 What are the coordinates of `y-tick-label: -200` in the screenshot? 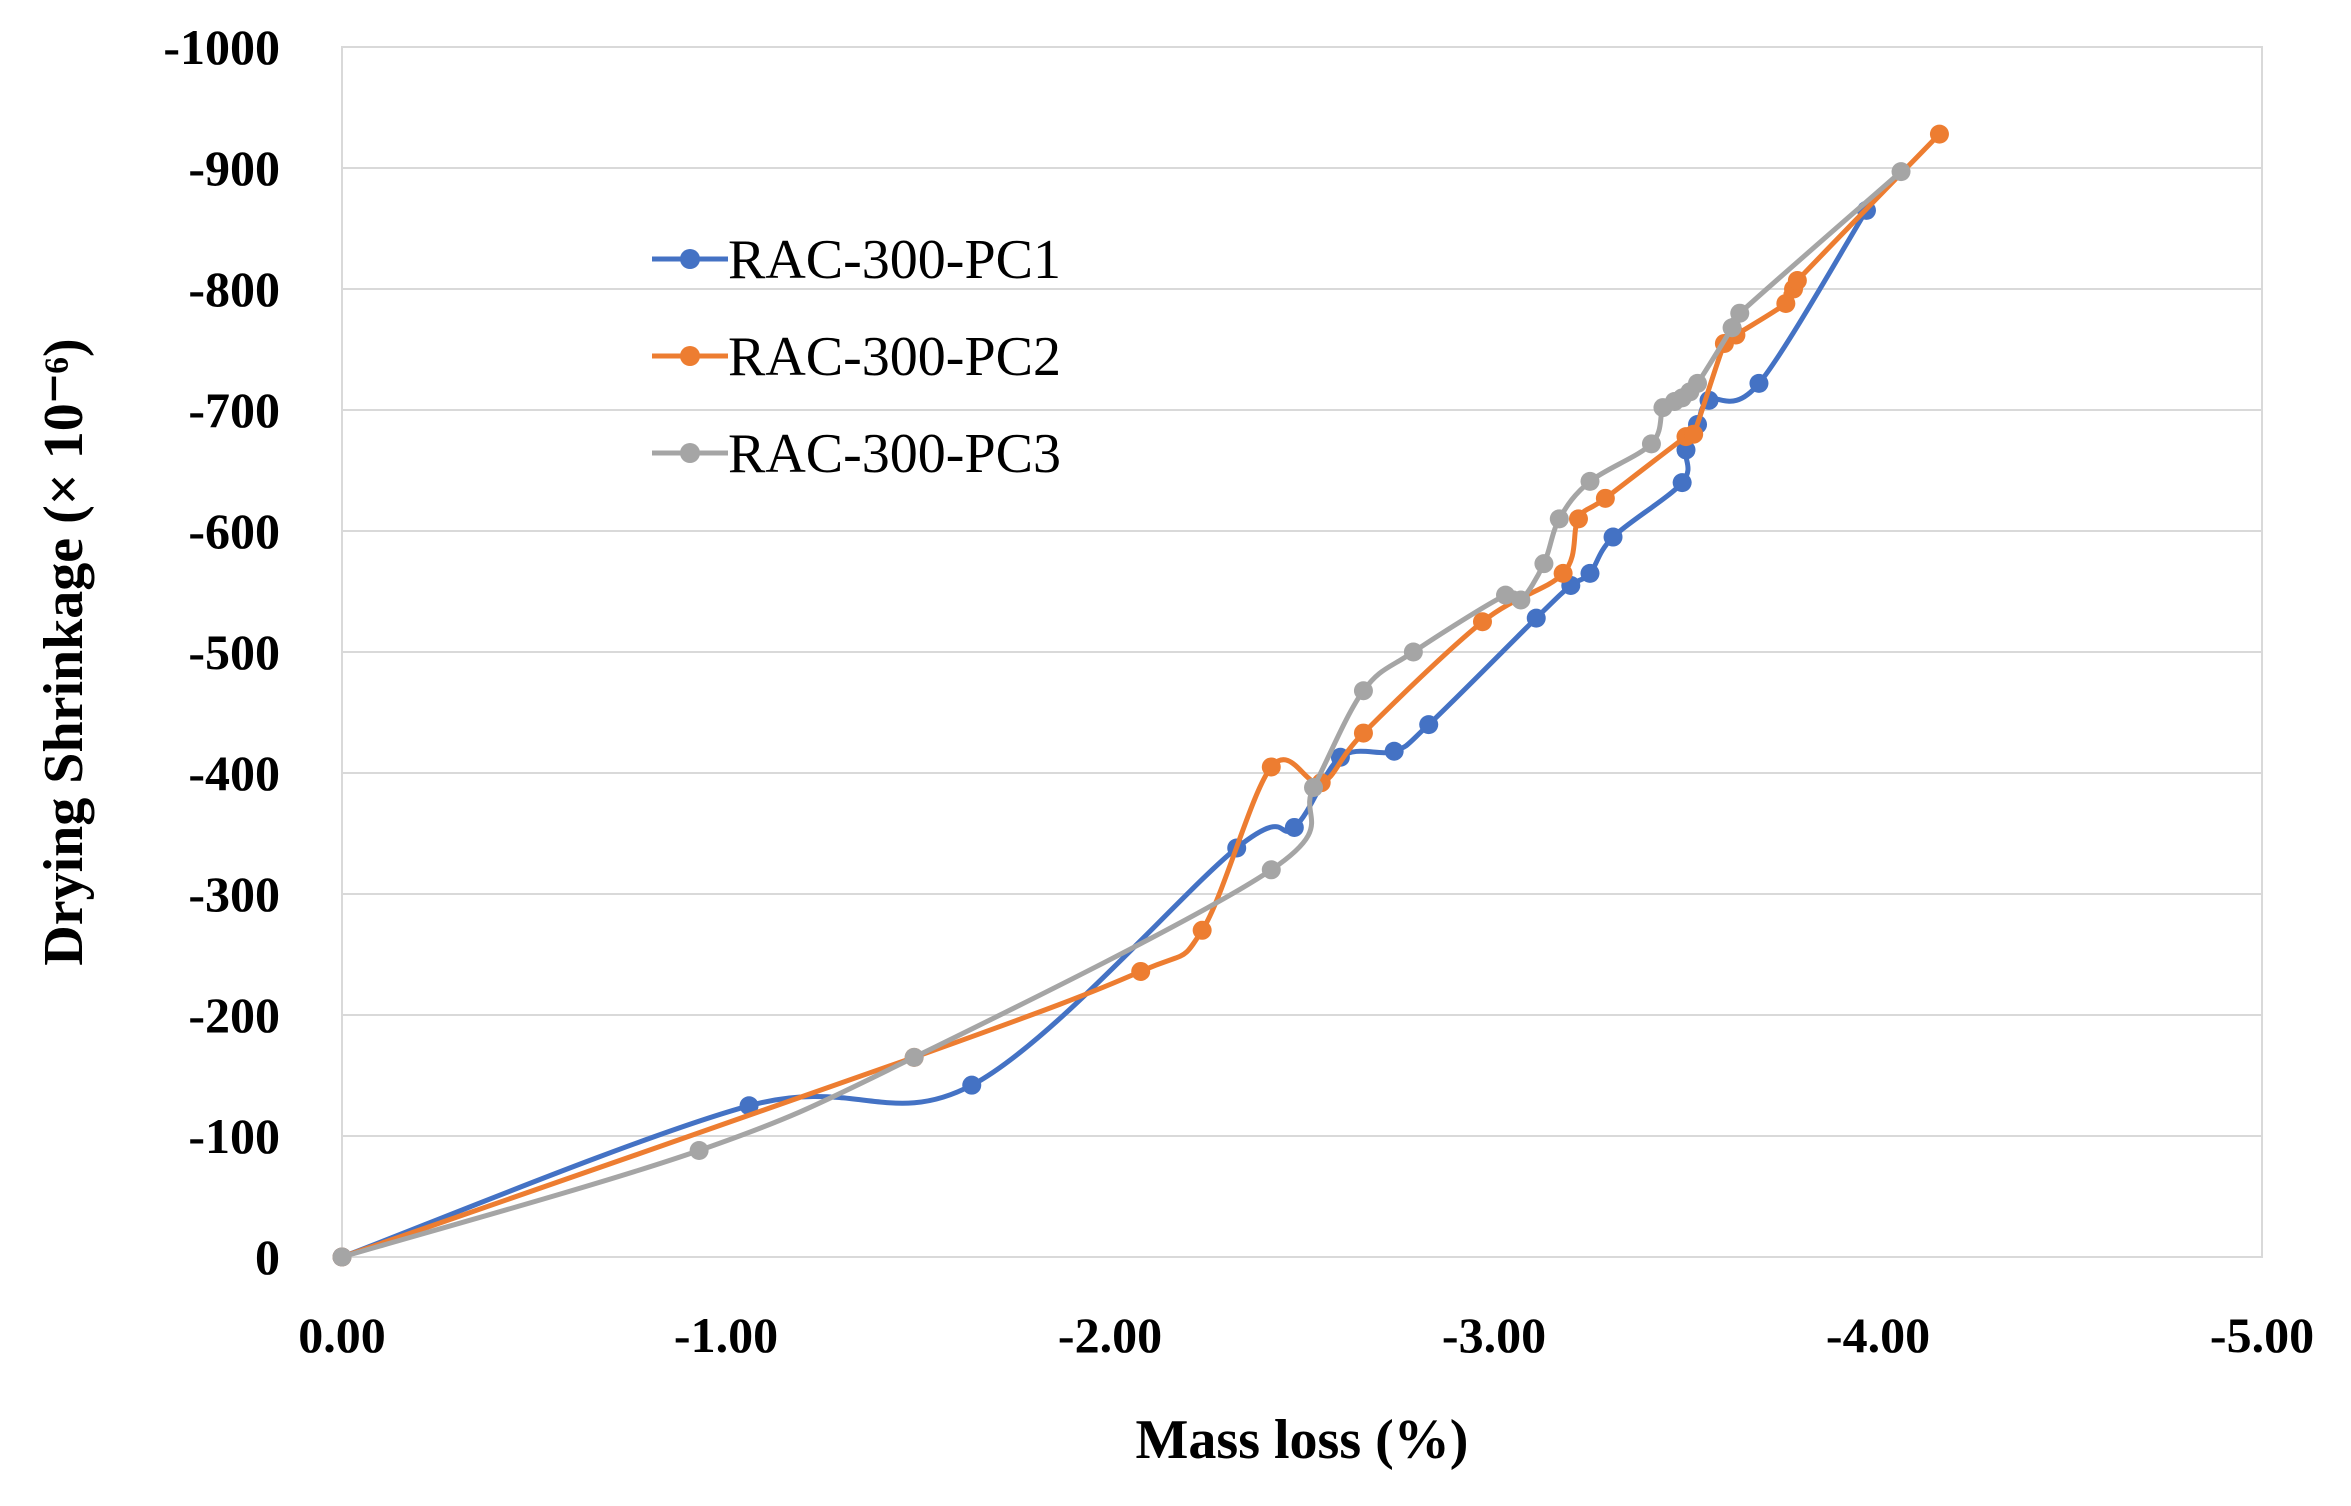 It's located at (234, 1015).